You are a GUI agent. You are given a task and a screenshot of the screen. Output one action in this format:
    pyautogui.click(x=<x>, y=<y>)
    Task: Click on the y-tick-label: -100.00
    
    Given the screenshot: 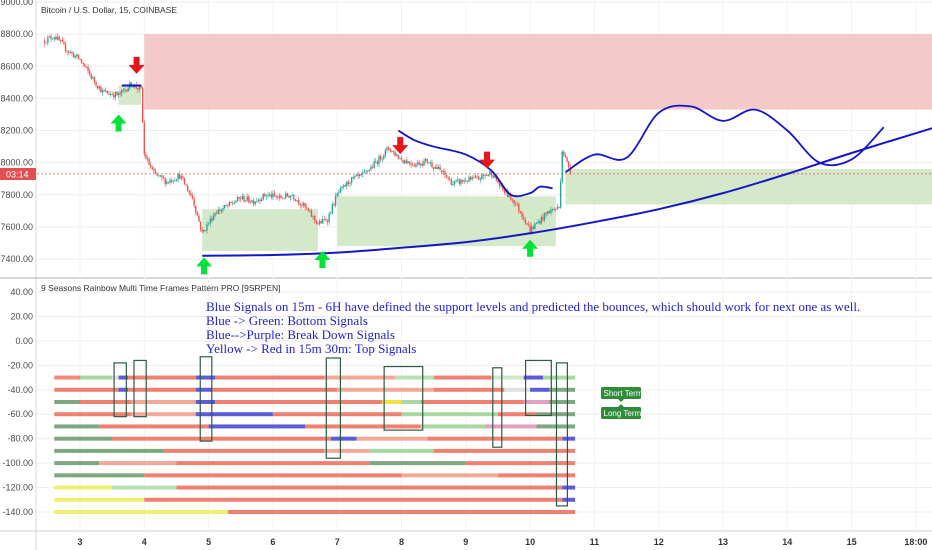 What is the action you would take?
    pyautogui.click(x=17, y=463)
    